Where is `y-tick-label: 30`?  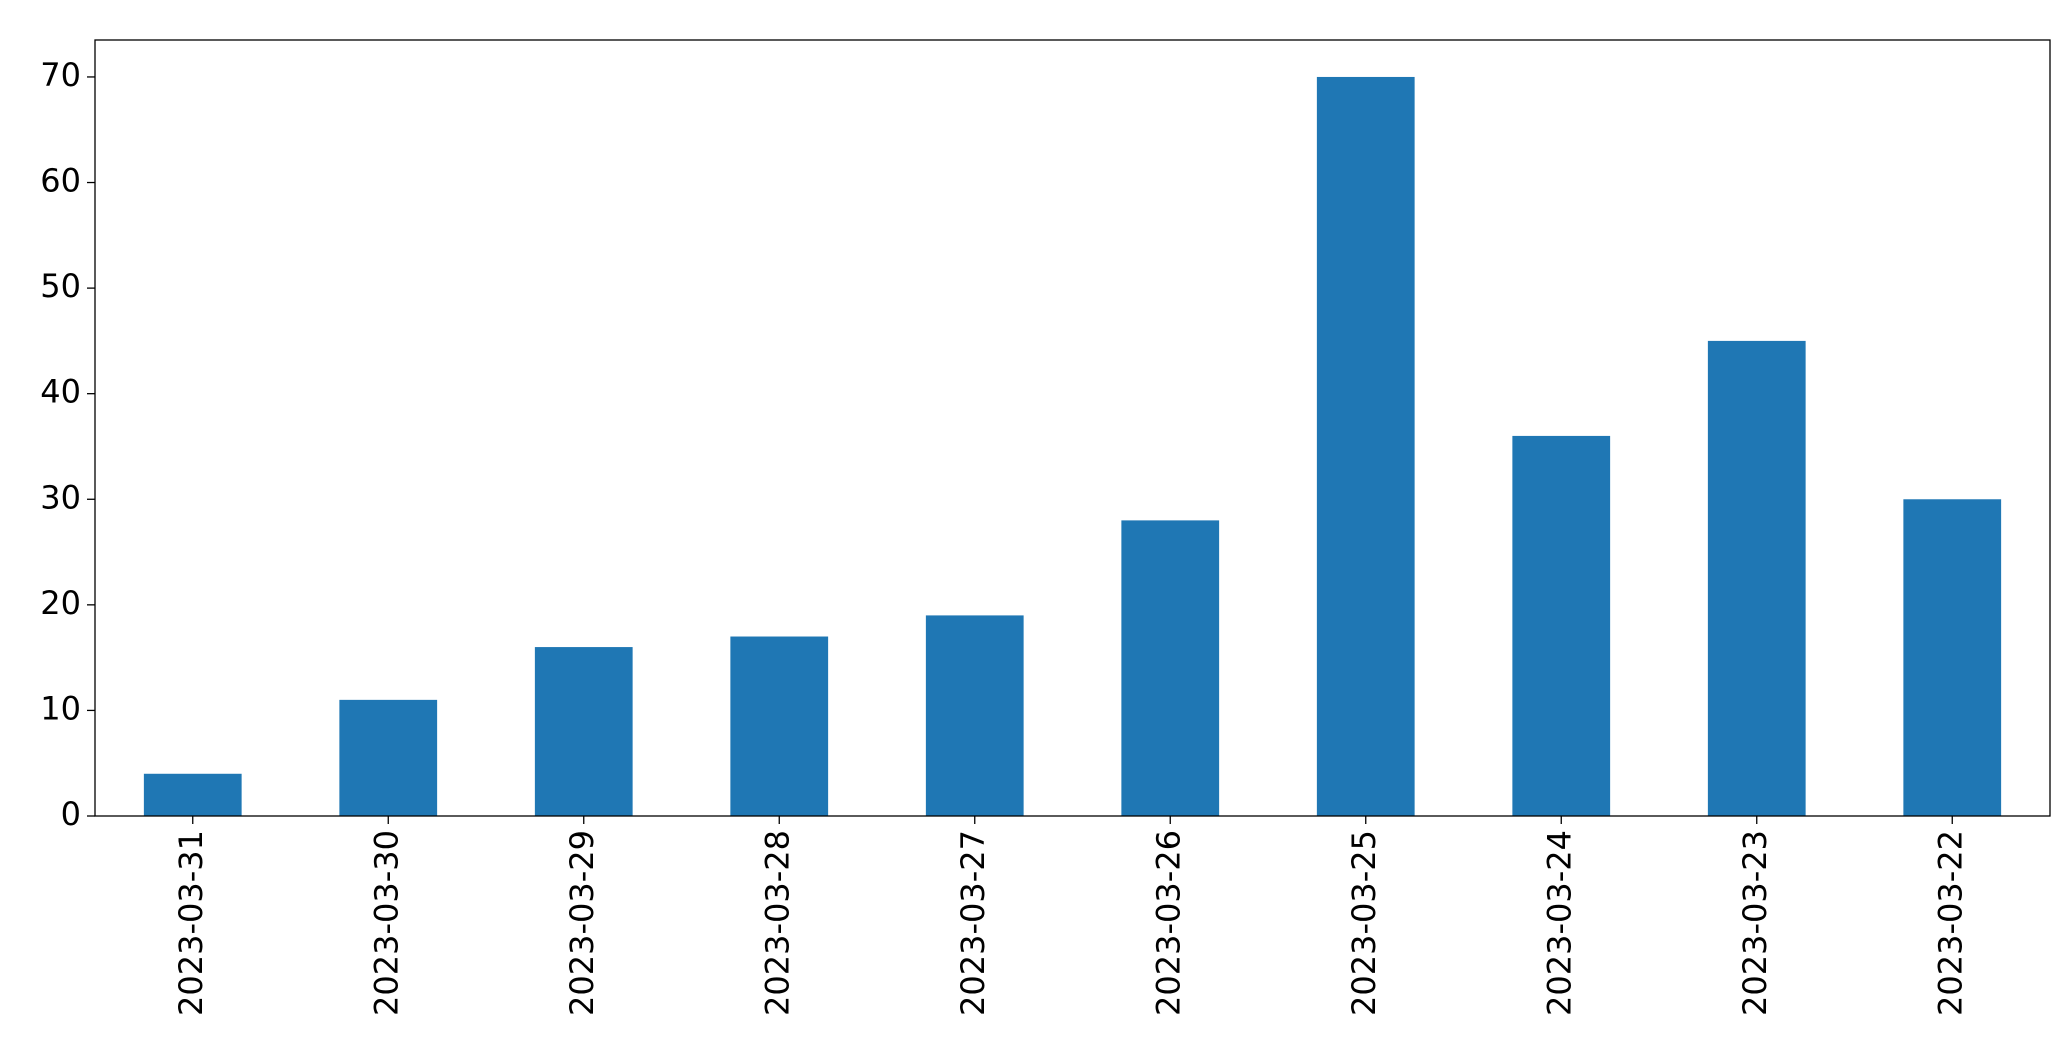
y-tick-label: 30 is located at coordinates (60, 497).